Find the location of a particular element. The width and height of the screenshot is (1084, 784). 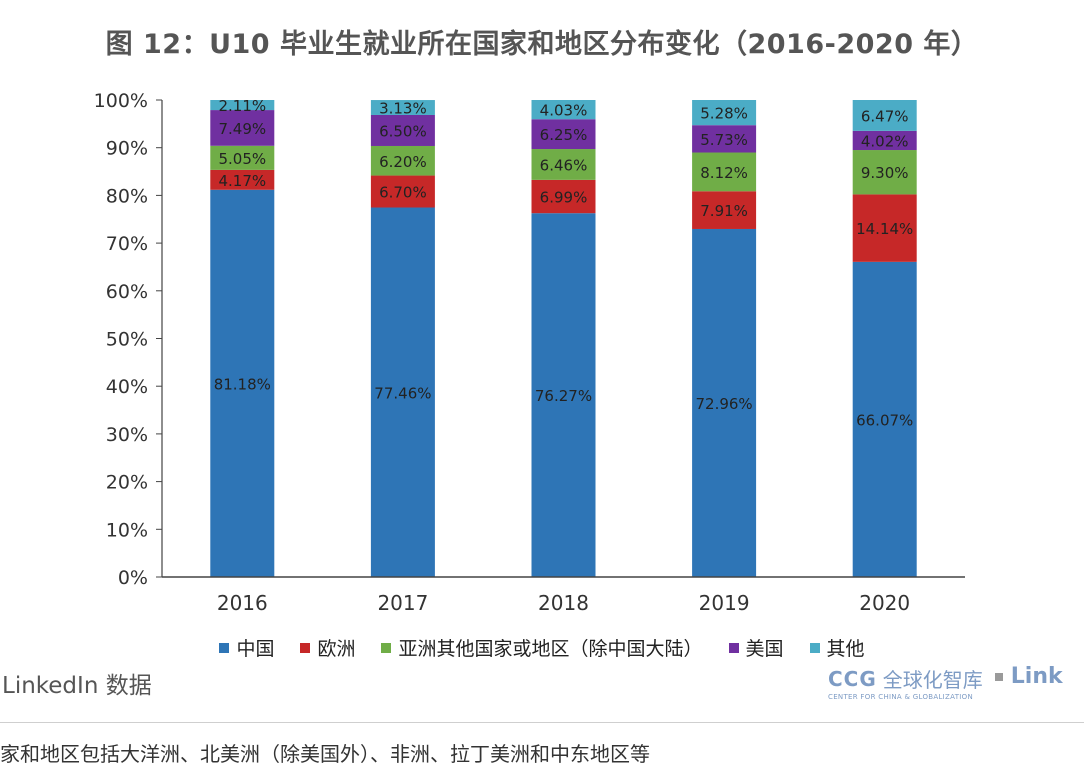

data-label: 76.27% is located at coordinates (563, 396).